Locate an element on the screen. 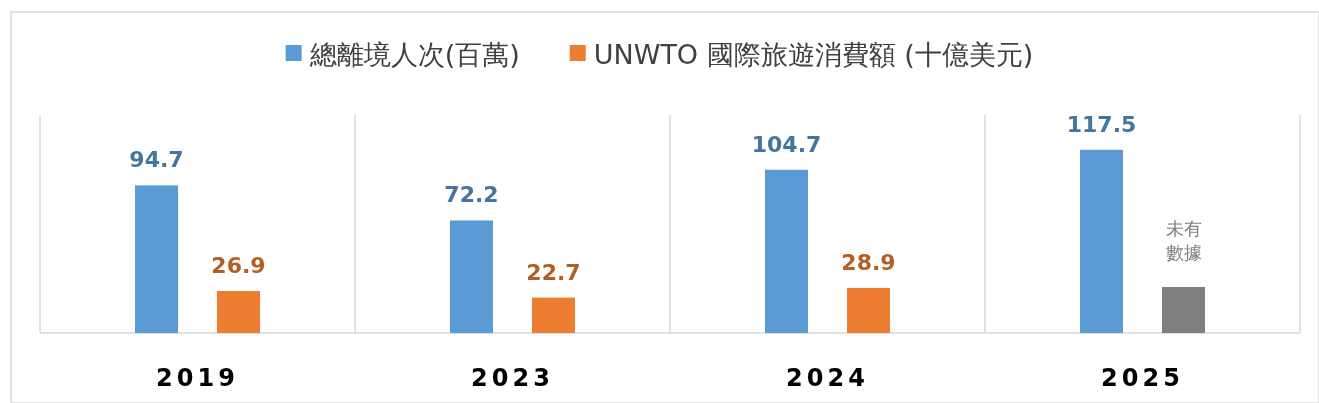 This screenshot has width=1319, height=403. data-label: 104.7 is located at coordinates (786, 144).